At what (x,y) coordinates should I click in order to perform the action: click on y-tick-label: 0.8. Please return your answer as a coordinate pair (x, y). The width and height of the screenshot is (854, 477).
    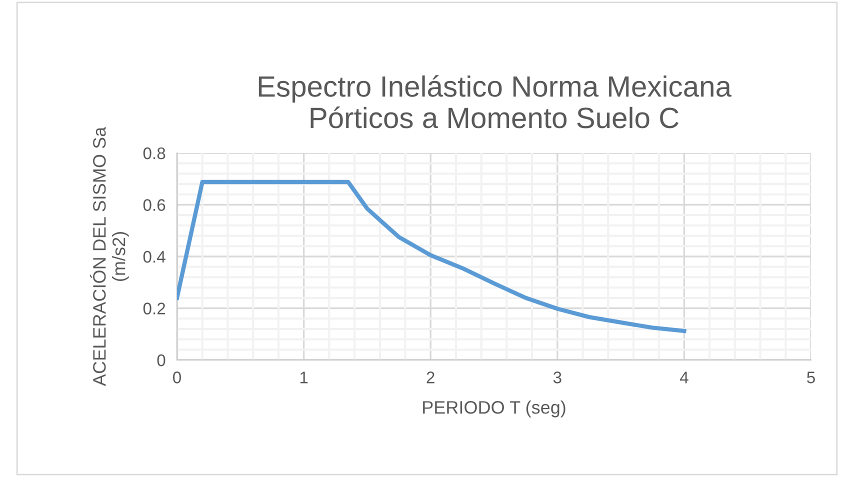
    Looking at the image, I should click on (154, 153).